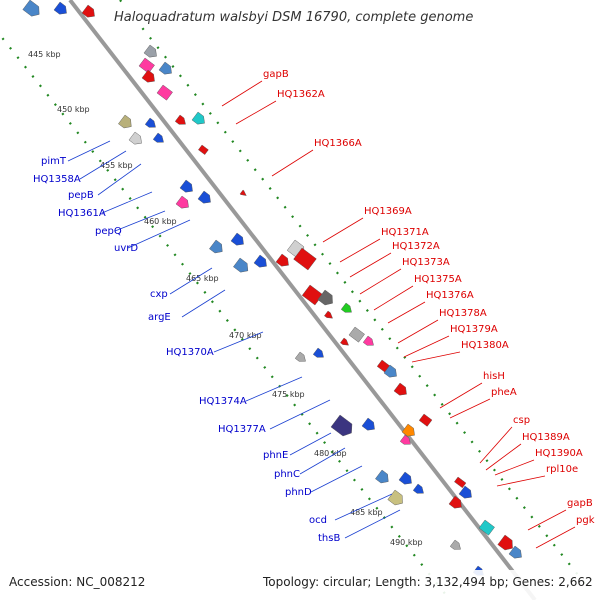 Image resolution: width=600 pixels, height=600 pixels. What do you see at coordinates (504, 392) in the screenshot?
I see `plus-strand-label: pheA` at bounding box center [504, 392].